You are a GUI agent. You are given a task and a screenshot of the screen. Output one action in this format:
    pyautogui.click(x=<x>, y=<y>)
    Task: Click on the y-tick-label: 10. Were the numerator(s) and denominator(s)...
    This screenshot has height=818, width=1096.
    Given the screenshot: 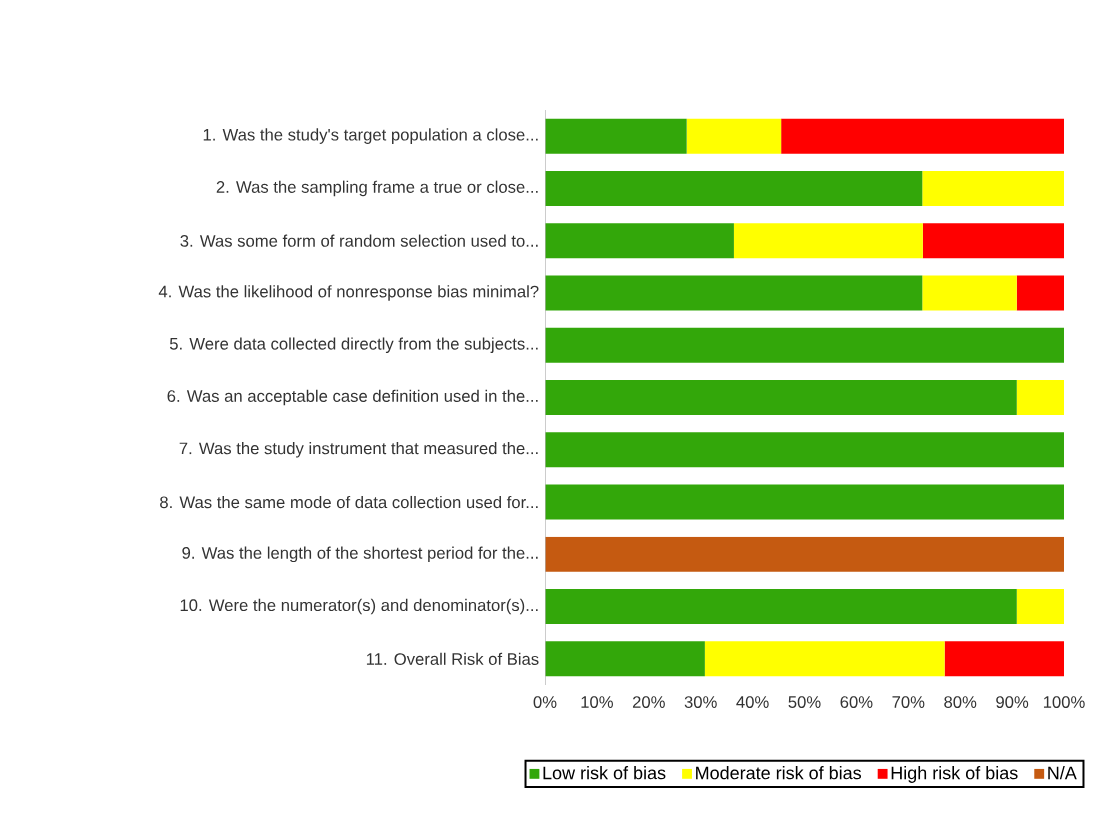 What is the action you would take?
    pyautogui.click(x=359, y=606)
    